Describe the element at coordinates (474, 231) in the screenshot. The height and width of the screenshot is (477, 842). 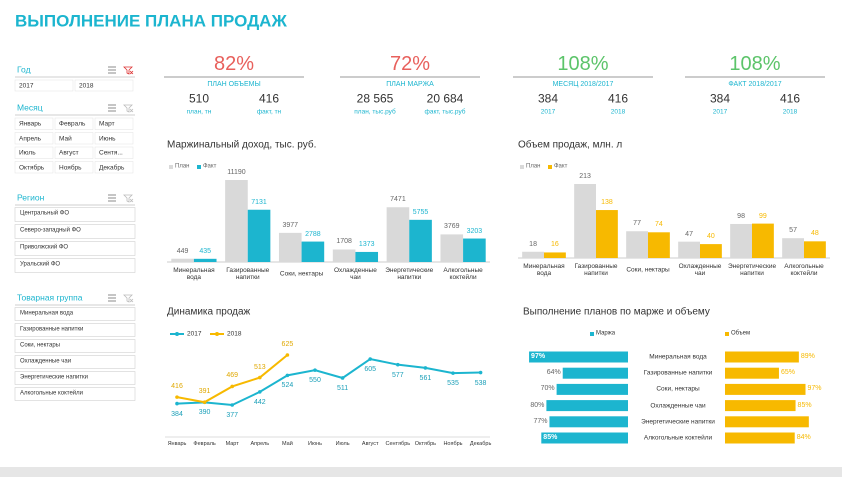
I see `data-label: 3203` at that location.